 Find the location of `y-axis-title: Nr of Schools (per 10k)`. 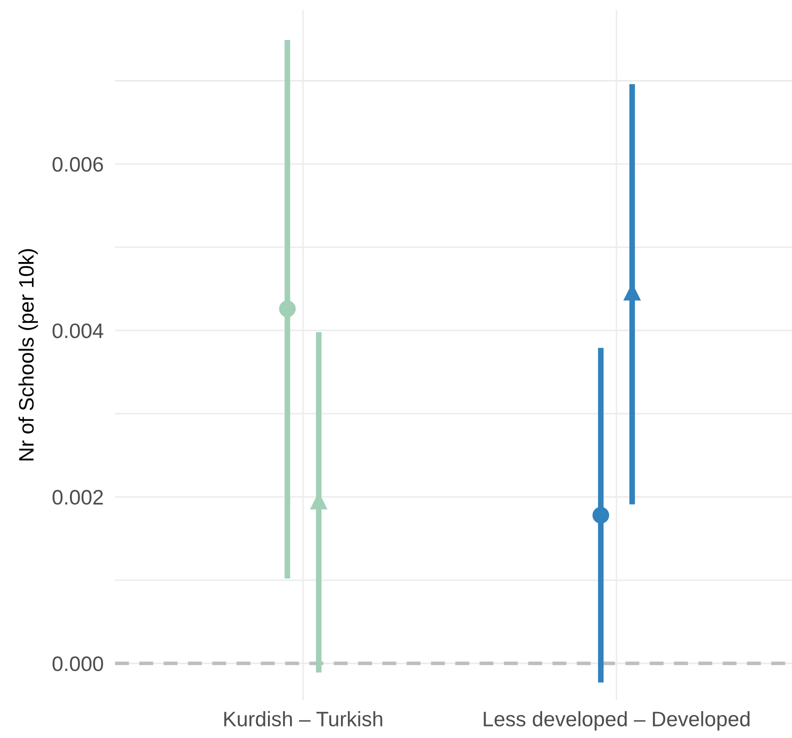

y-axis-title: Nr of Schools (per 10k) is located at coordinates (28, 354).